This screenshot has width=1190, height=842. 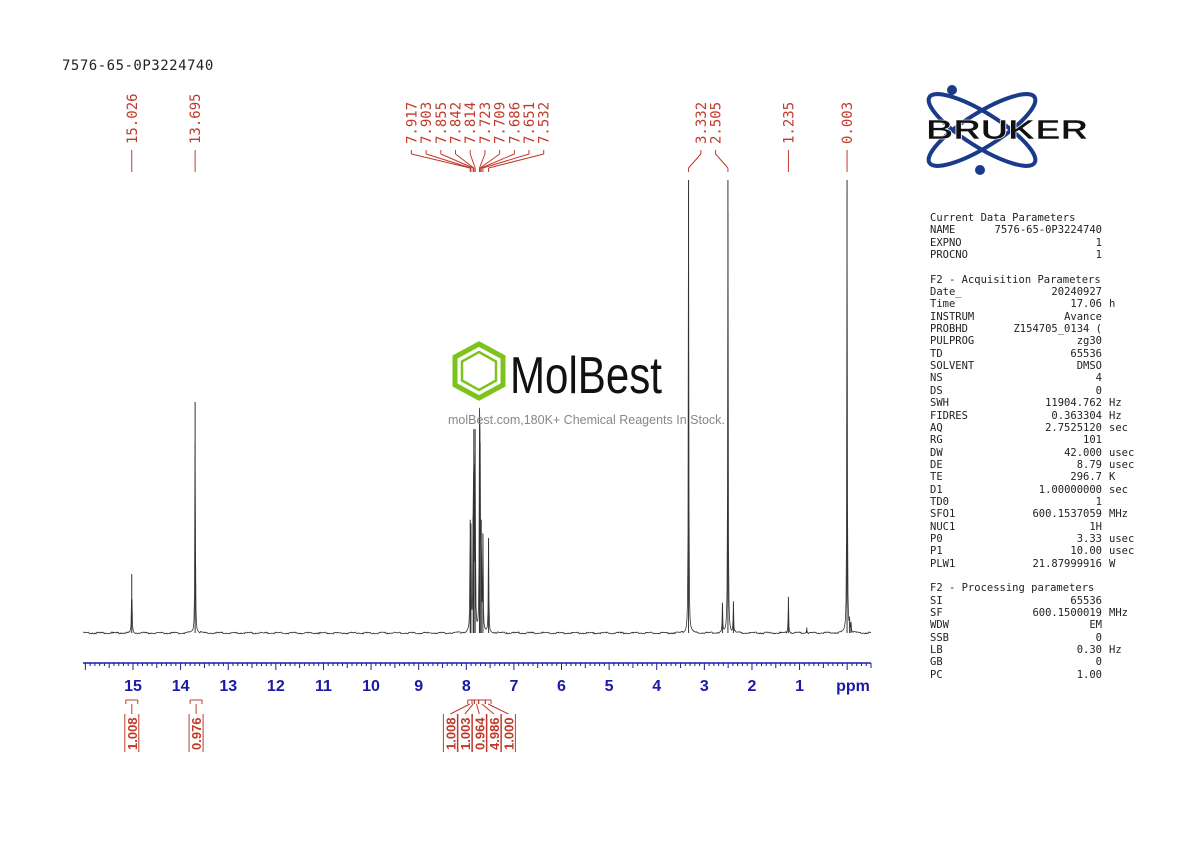 What do you see at coordinates (133, 118) in the screenshot?
I see `peak-label: 15.026` at bounding box center [133, 118].